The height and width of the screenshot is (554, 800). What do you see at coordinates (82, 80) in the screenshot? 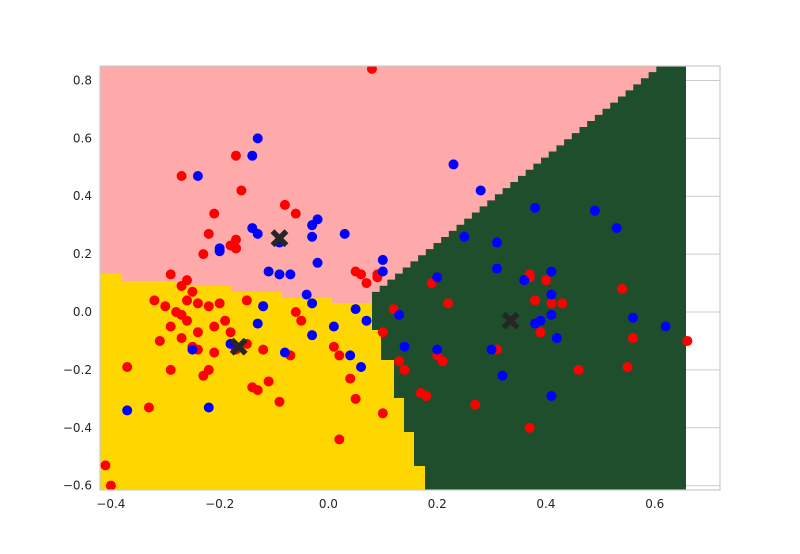
I see `y-tick-label: 0.8` at bounding box center [82, 80].